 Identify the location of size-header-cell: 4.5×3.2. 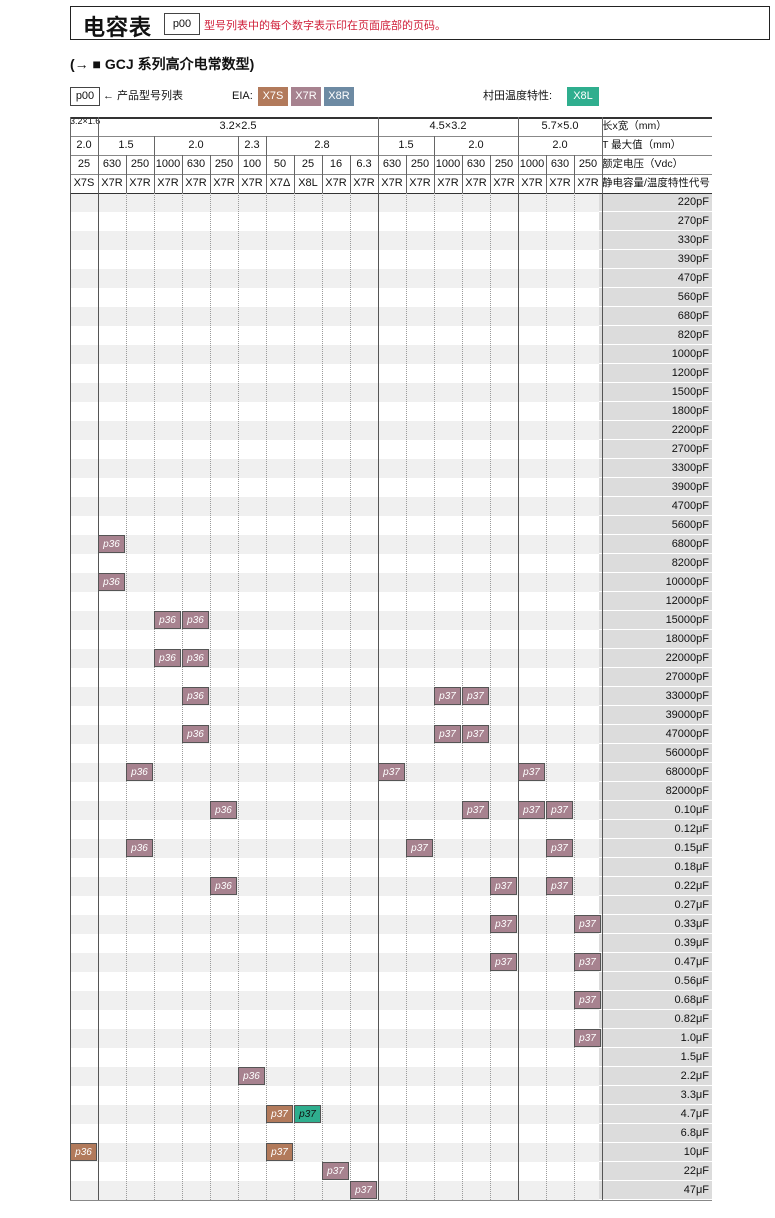
(448, 126).